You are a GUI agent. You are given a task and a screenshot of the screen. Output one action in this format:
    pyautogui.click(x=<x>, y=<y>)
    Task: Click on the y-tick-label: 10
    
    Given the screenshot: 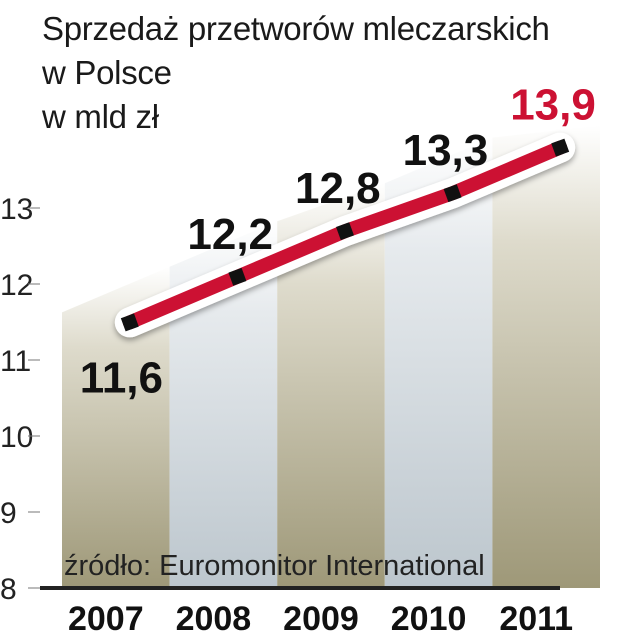 What is the action you would take?
    pyautogui.click(x=16, y=437)
    